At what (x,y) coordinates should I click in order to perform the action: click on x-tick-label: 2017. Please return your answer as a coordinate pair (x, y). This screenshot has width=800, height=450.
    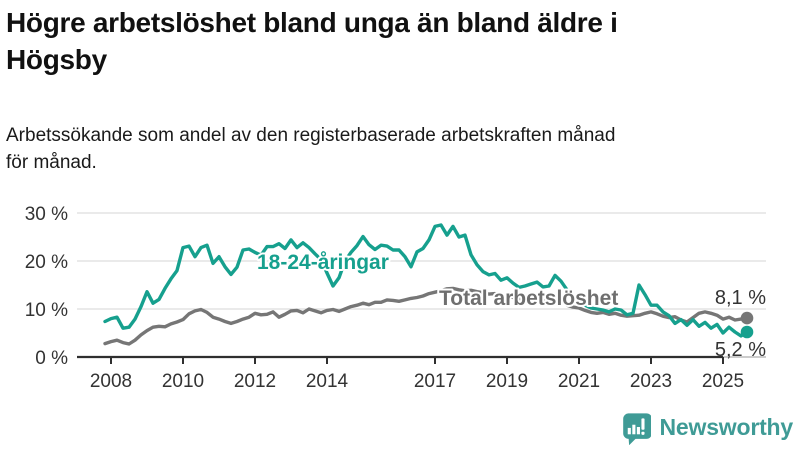
    Looking at the image, I should click on (435, 381).